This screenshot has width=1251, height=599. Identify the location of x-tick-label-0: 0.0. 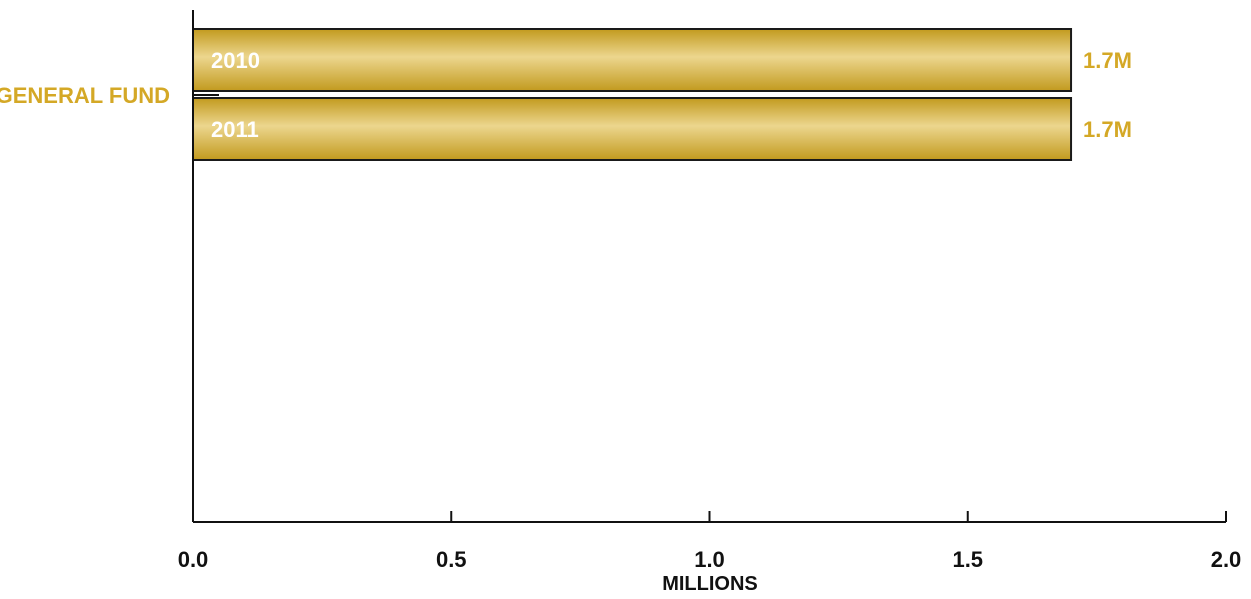
(193, 559).